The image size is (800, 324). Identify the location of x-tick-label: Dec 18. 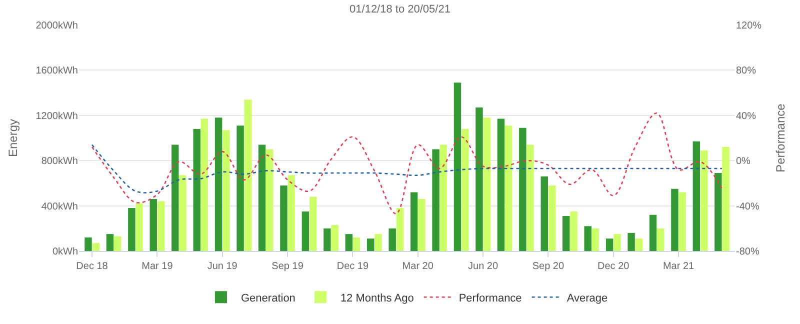
(92, 266).